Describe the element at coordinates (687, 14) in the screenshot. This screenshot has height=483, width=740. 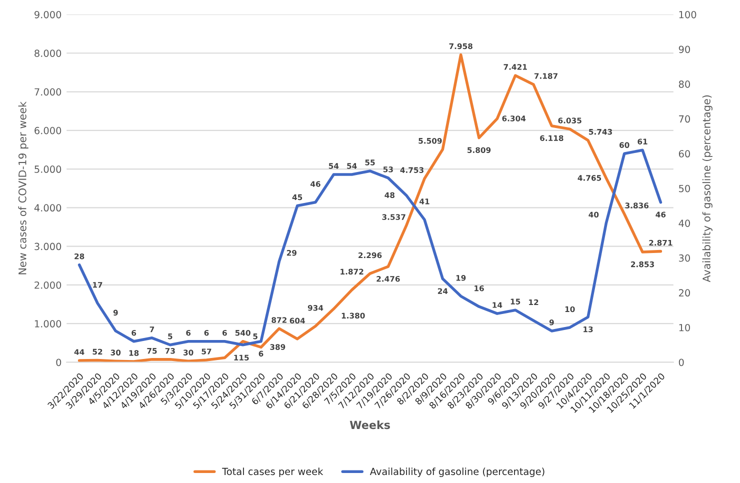
I see `y2-tick-label: 100` at that location.